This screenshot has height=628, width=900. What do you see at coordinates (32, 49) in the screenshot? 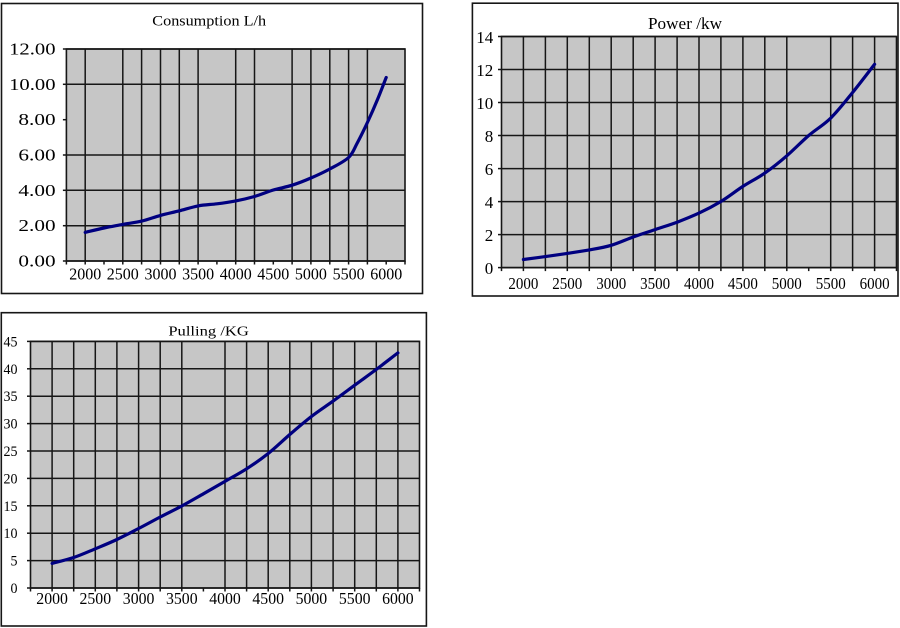
I see `svg-text: 12.00` at bounding box center [32, 49].